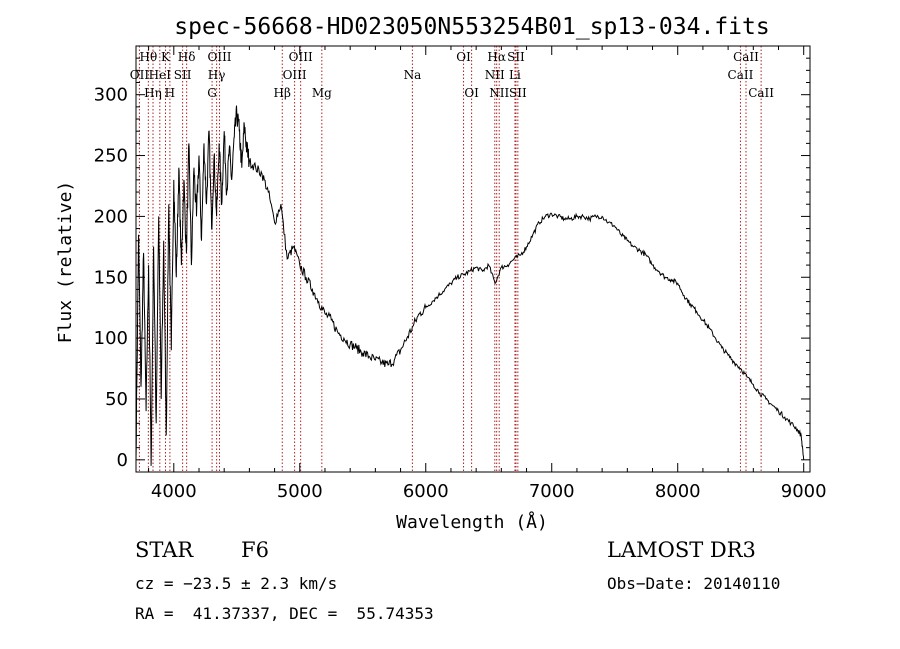 This screenshot has height=649, width=900. Describe the element at coordinates (174, 491) in the screenshot. I see `x-tick-label: 4000` at that location.